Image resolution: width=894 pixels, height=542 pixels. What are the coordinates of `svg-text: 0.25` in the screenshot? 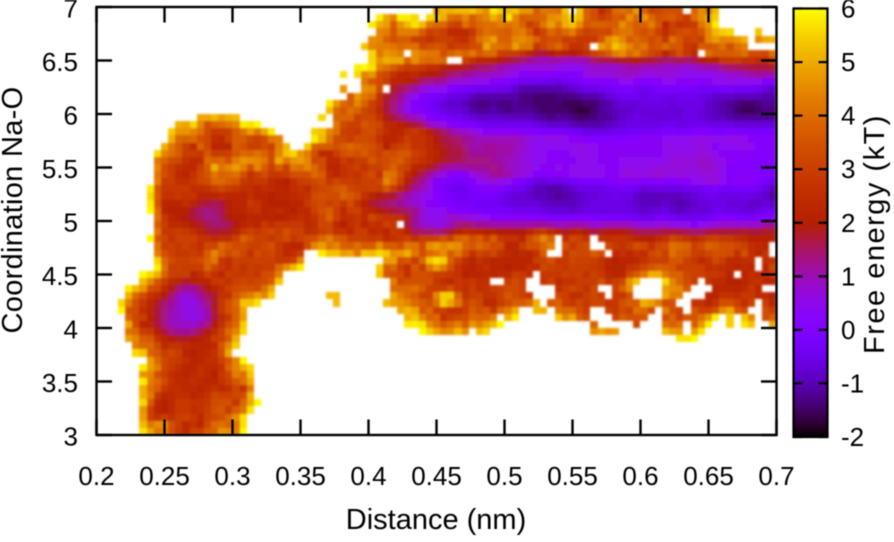 It's located at (164, 476).